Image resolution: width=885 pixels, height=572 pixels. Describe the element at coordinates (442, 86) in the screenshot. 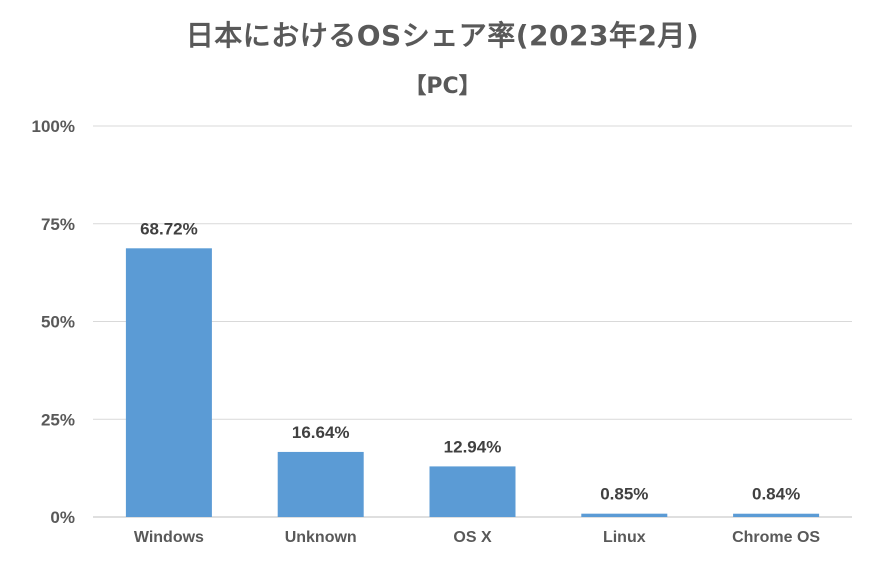

I see `chart-subtitle: 【PC】` at that location.